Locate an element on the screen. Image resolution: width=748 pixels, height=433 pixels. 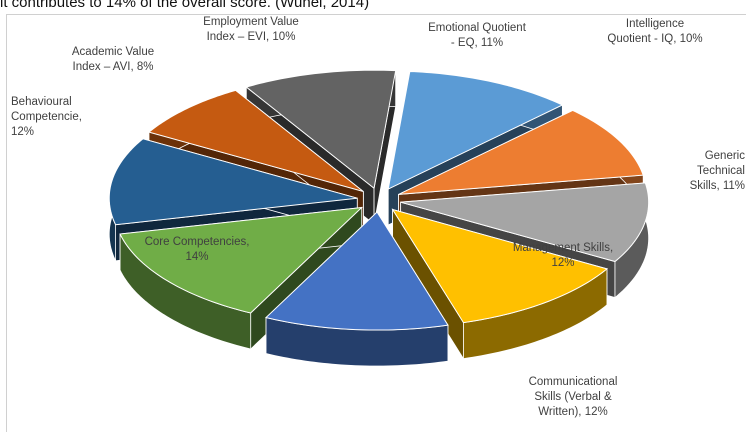
slice-label-2: Generic Technical Skills, 11% is located at coordinates (718, 171).